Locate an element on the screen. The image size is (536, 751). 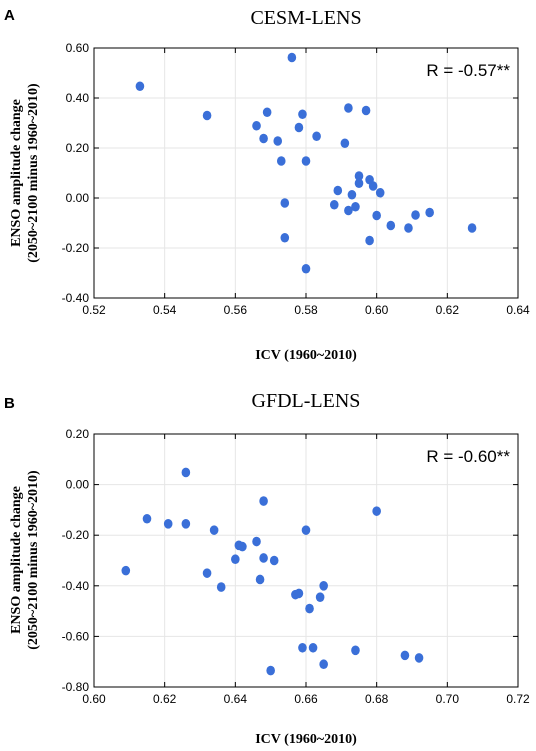
chart-title: CESM-LENS is located at coordinates (305, 18).